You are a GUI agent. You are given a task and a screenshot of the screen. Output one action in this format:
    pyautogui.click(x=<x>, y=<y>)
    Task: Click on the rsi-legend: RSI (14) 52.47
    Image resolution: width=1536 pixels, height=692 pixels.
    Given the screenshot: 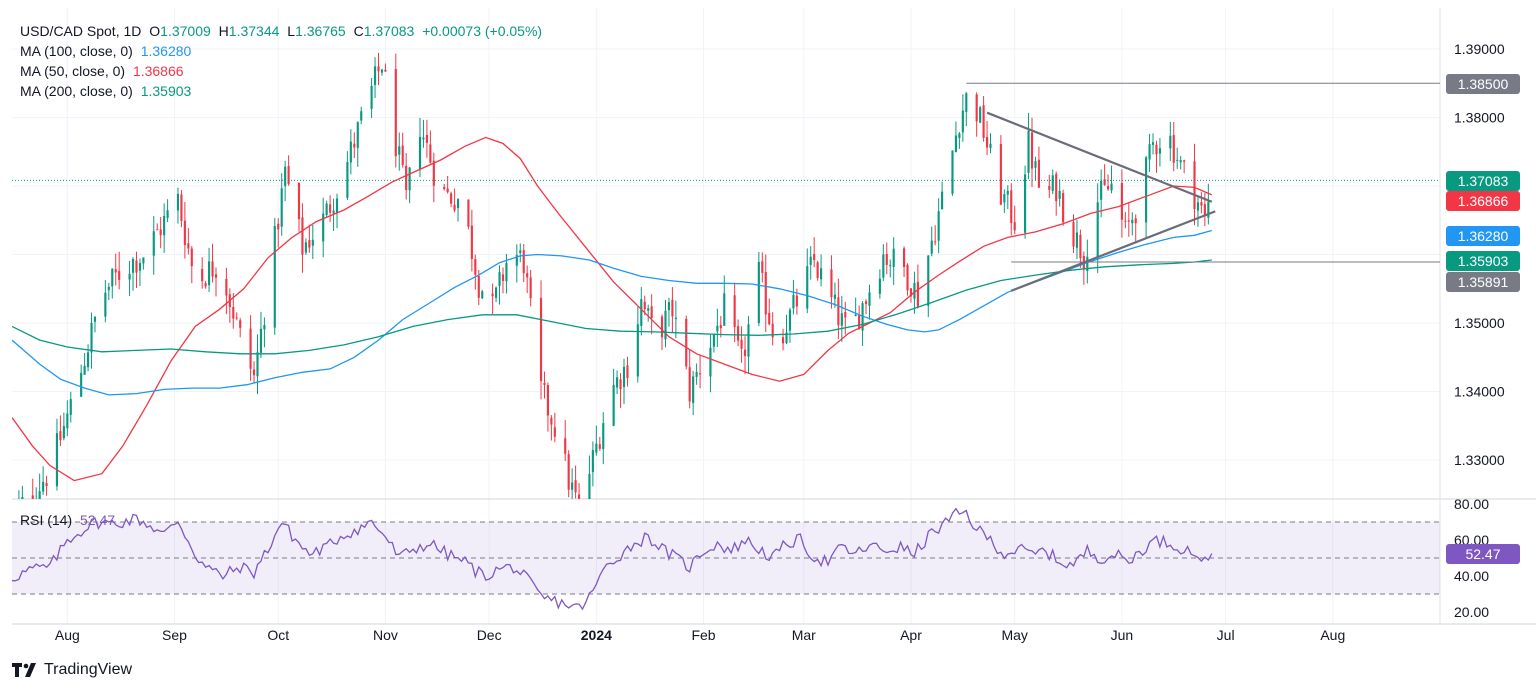 What is the action you would take?
    pyautogui.click(x=69, y=520)
    